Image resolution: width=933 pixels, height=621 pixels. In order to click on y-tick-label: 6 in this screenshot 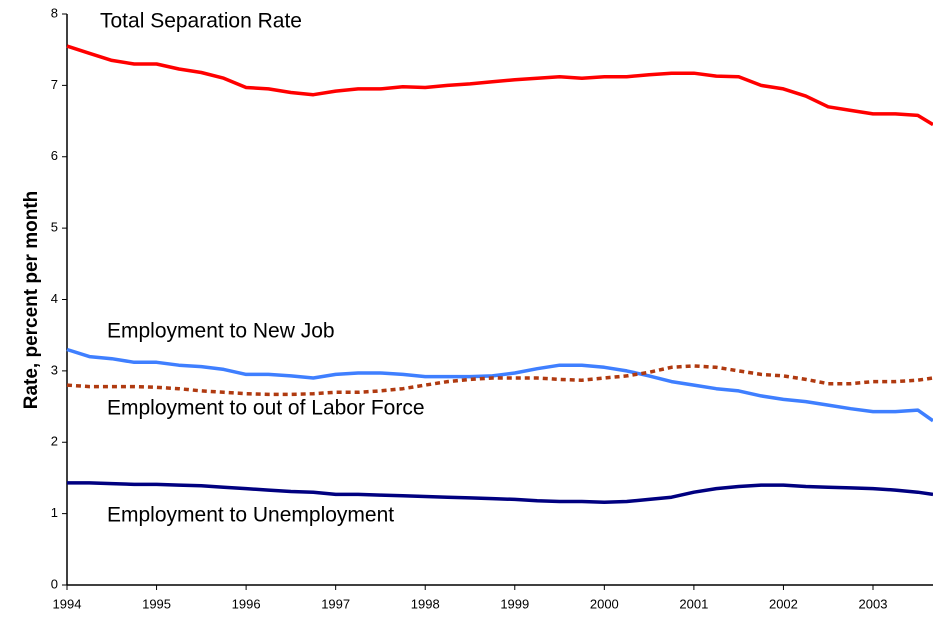, I will do `click(54, 155)`.